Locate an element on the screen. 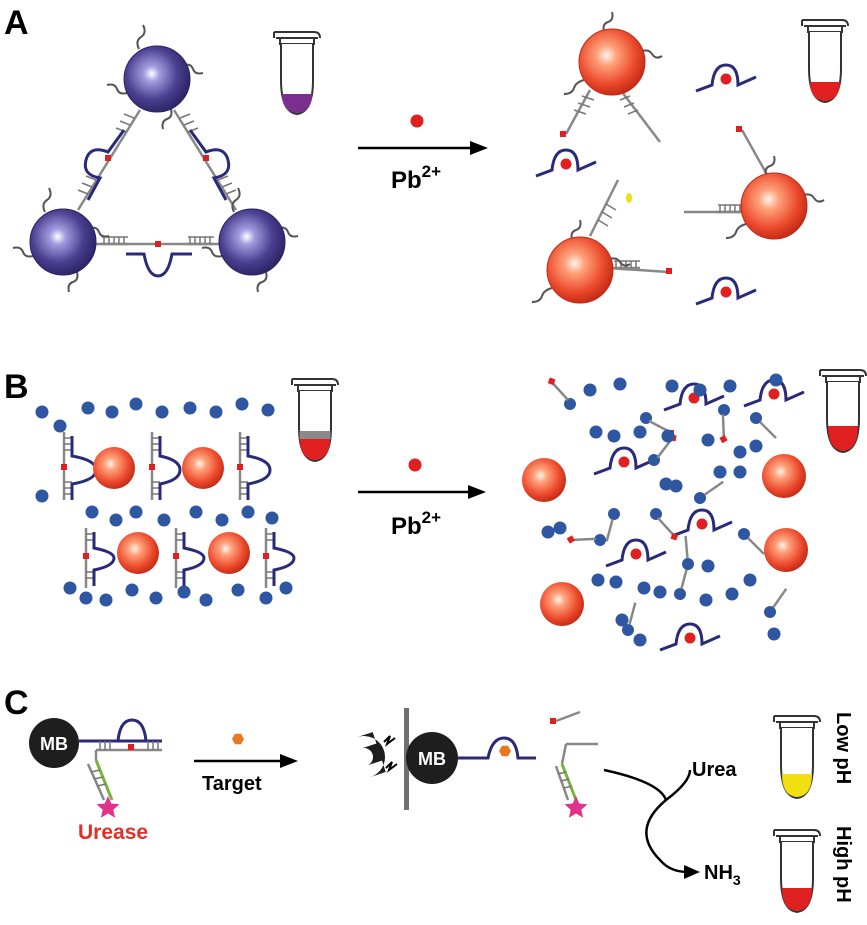 The width and height of the screenshot is (867, 925). dispersed-mixture is located at coordinates (665, 512).